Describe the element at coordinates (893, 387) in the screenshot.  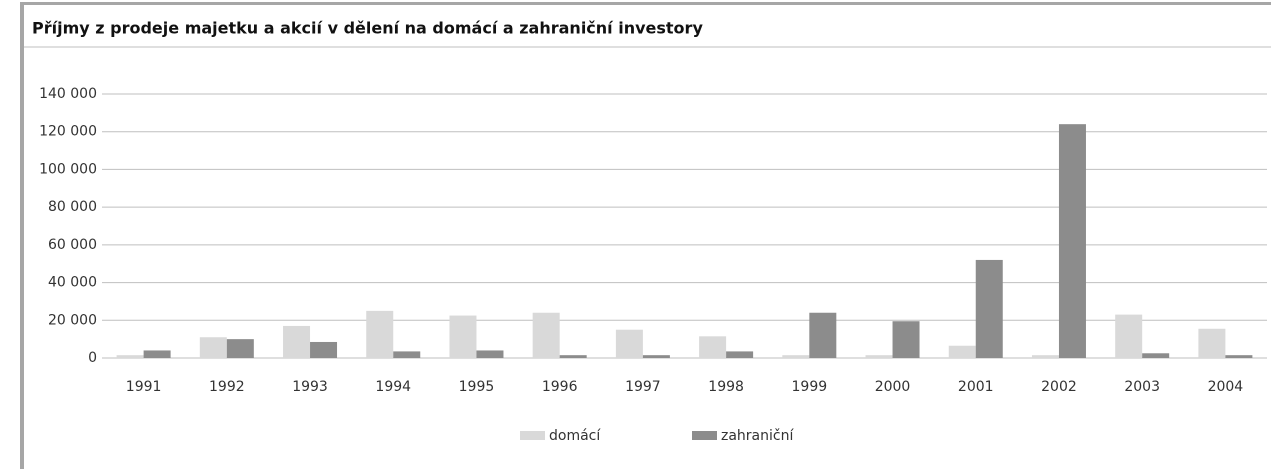
I see `x-tick-label: 2000` at that location.